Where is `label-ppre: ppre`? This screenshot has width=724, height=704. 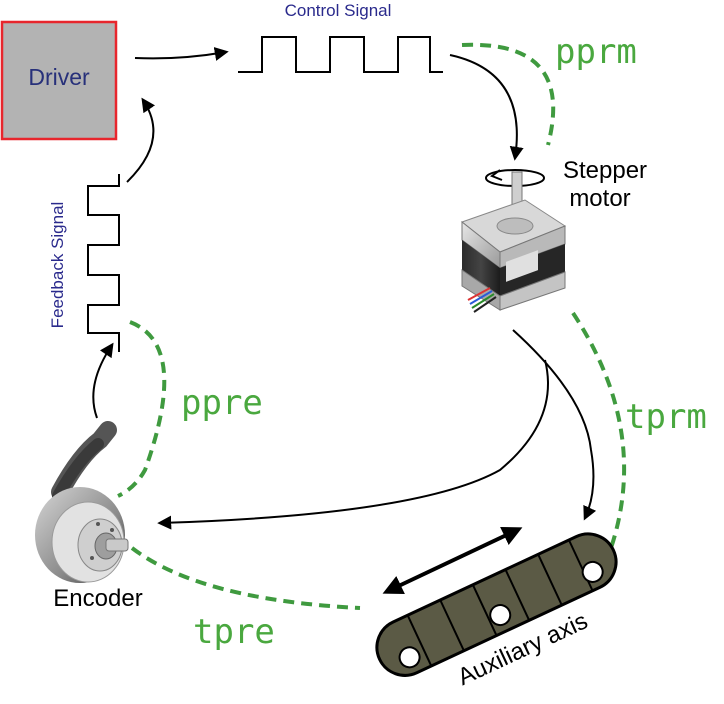 label-ppre: ppre is located at coordinates (222, 403).